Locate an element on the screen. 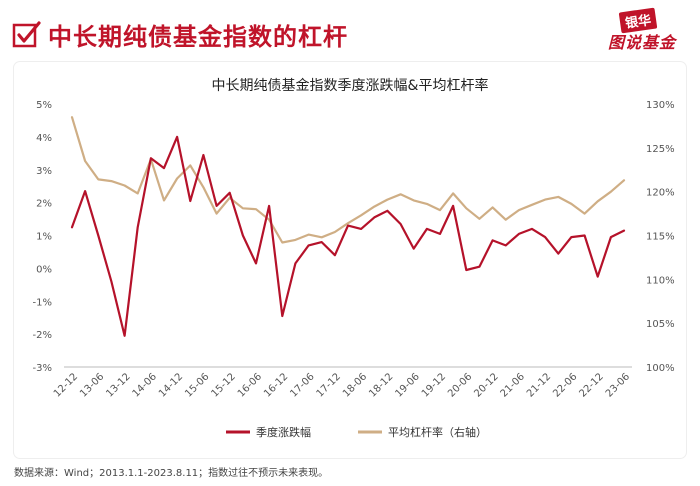 This screenshot has height=486, width=700. y-right-tick-label: 105% is located at coordinates (660, 324).